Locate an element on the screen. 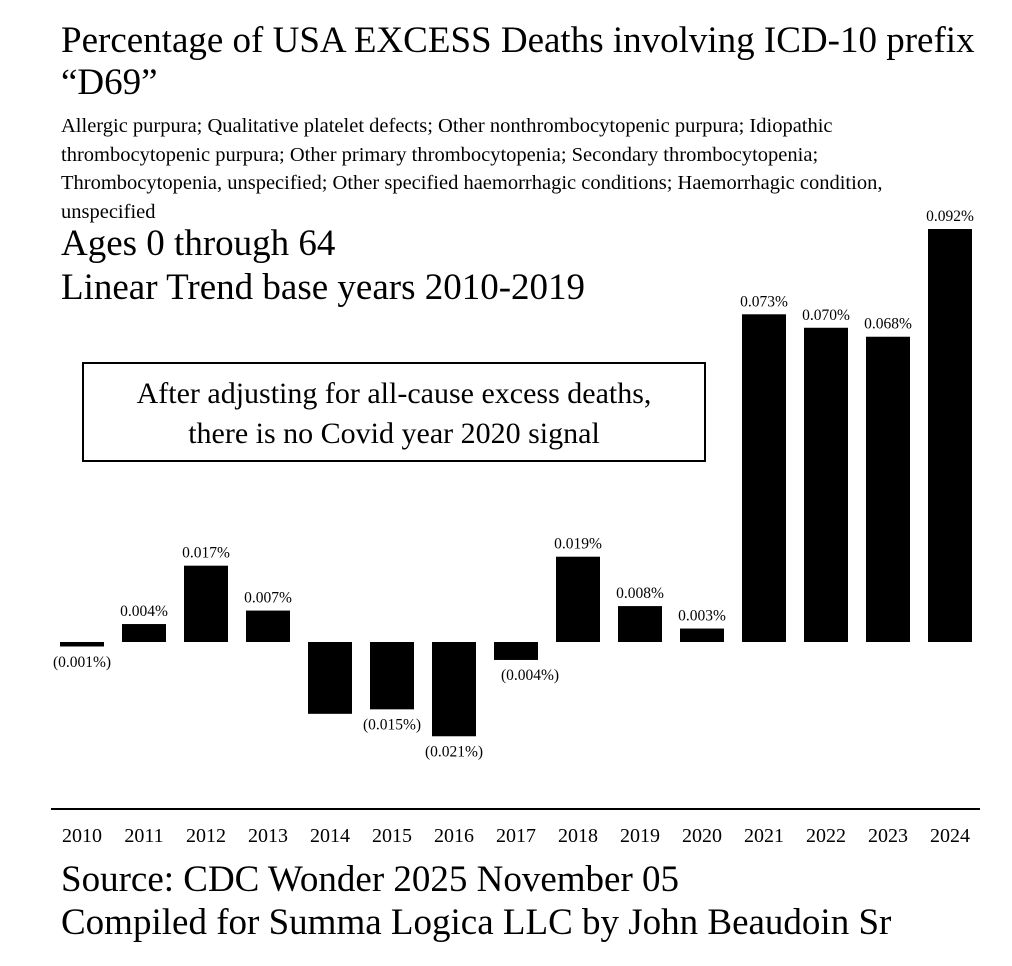  tick-label-2017: 2017 is located at coordinates (516, 836).